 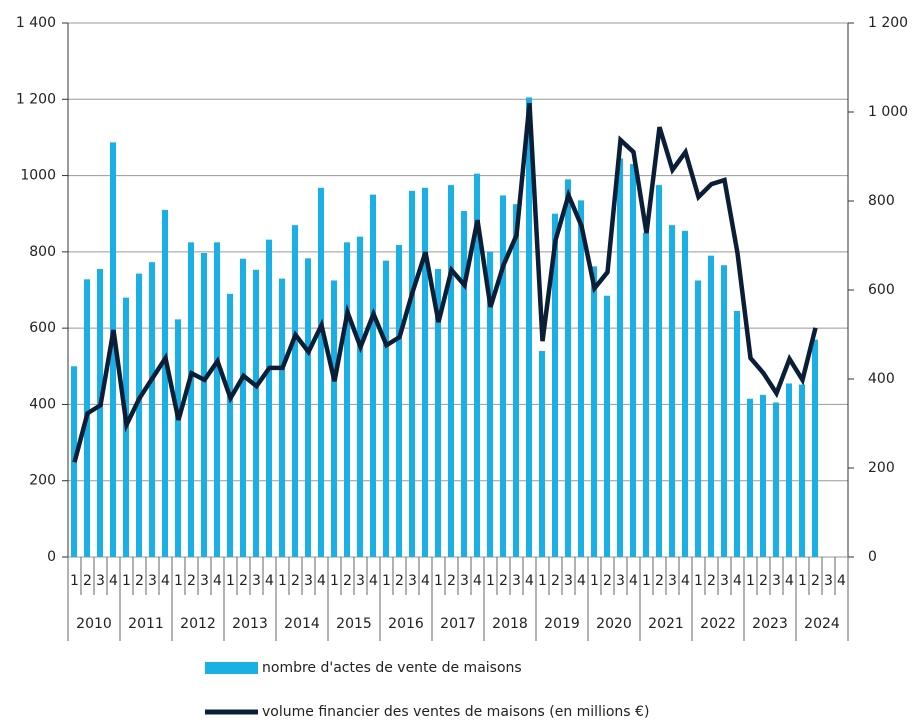 I want to click on y-tick-label: 600, so click(x=42, y=328).